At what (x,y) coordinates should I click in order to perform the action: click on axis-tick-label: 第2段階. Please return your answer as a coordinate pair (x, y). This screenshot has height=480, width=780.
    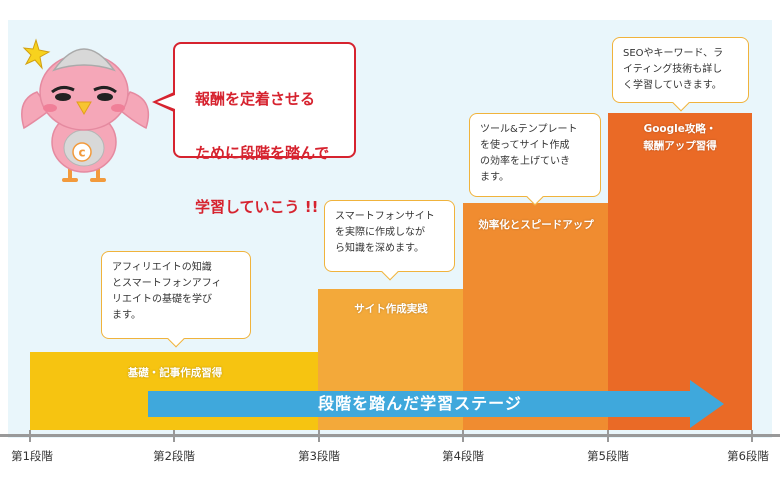
    Looking at the image, I should click on (174, 456).